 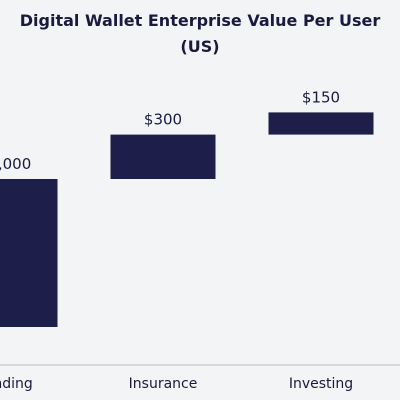 What do you see at coordinates (321, 123) in the screenshot?
I see `bar-investing` at bounding box center [321, 123].